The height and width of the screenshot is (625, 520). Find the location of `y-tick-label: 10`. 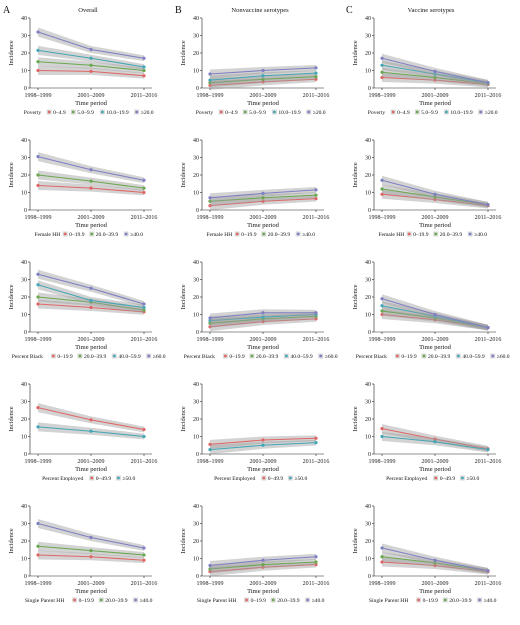

y-tick-label: 10 is located at coordinates (196, 560).